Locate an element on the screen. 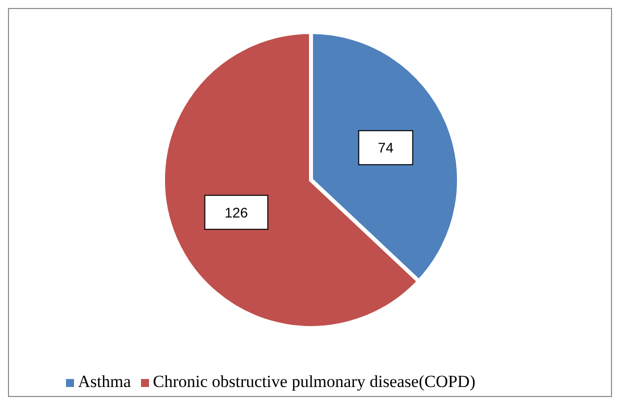  data-label: 126 is located at coordinates (236, 212).